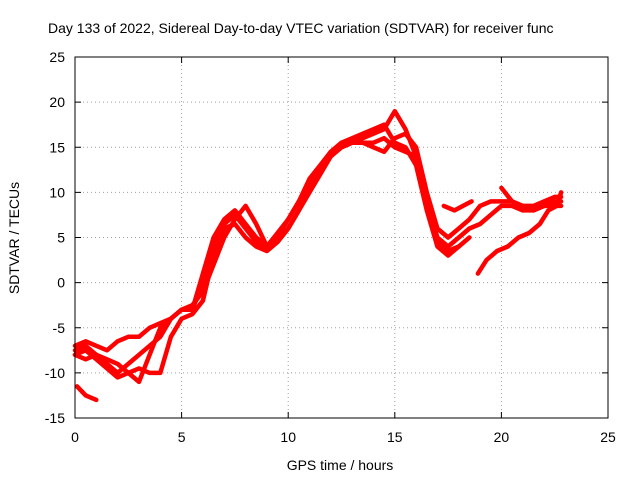 Image resolution: width=640 pixels, height=480 pixels. Describe the element at coordinates (182, 437) in the screenshot. I see `x-tick-label: 5` at that location.